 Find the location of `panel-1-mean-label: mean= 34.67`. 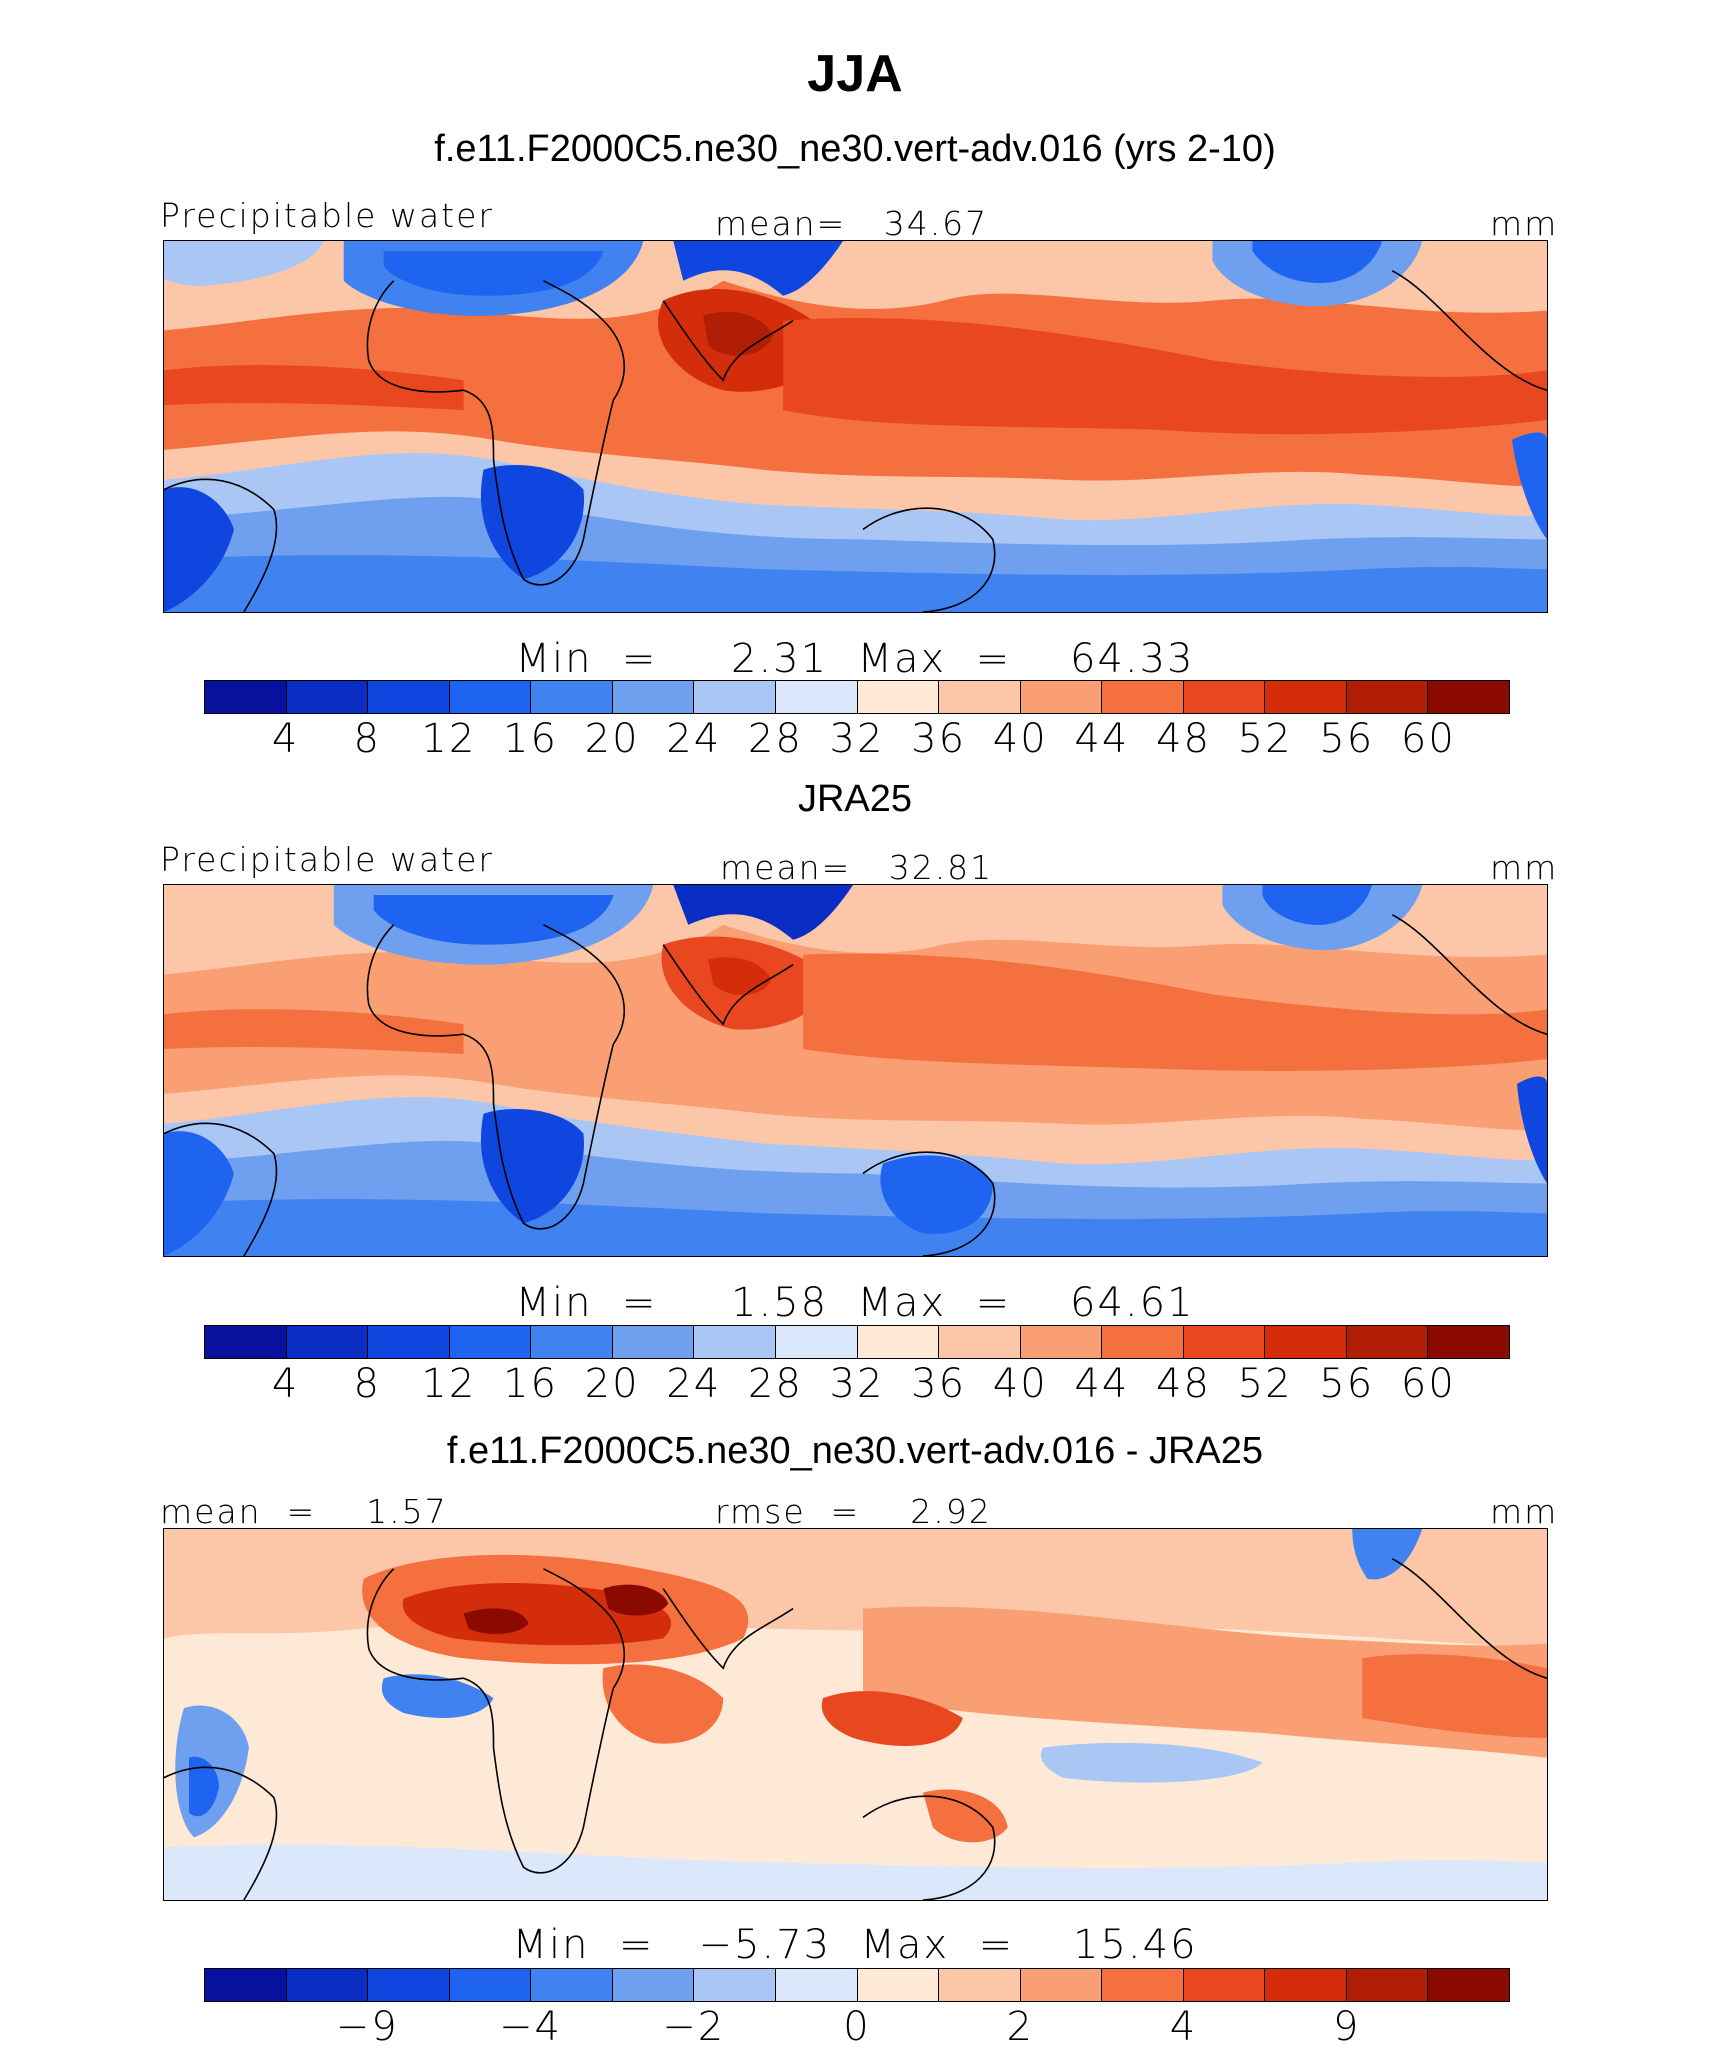

panel-1-mean-label: mean= 34.67 is located at coordinates (852, 223).